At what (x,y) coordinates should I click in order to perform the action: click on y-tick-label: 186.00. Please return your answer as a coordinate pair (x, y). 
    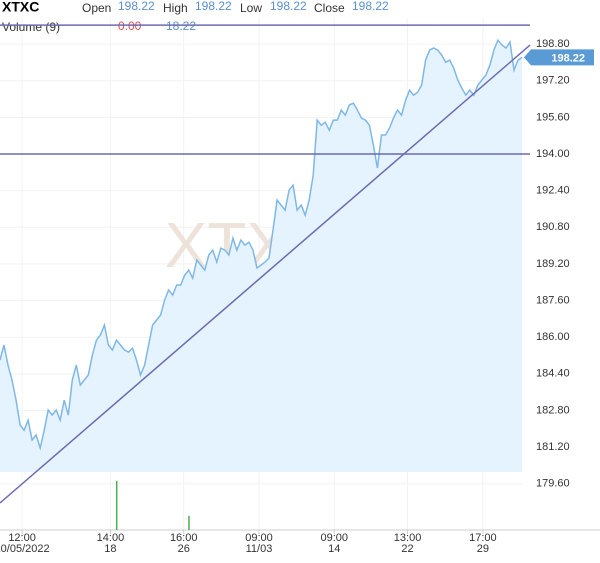
    Looking at the image, I should click on (553, 337).